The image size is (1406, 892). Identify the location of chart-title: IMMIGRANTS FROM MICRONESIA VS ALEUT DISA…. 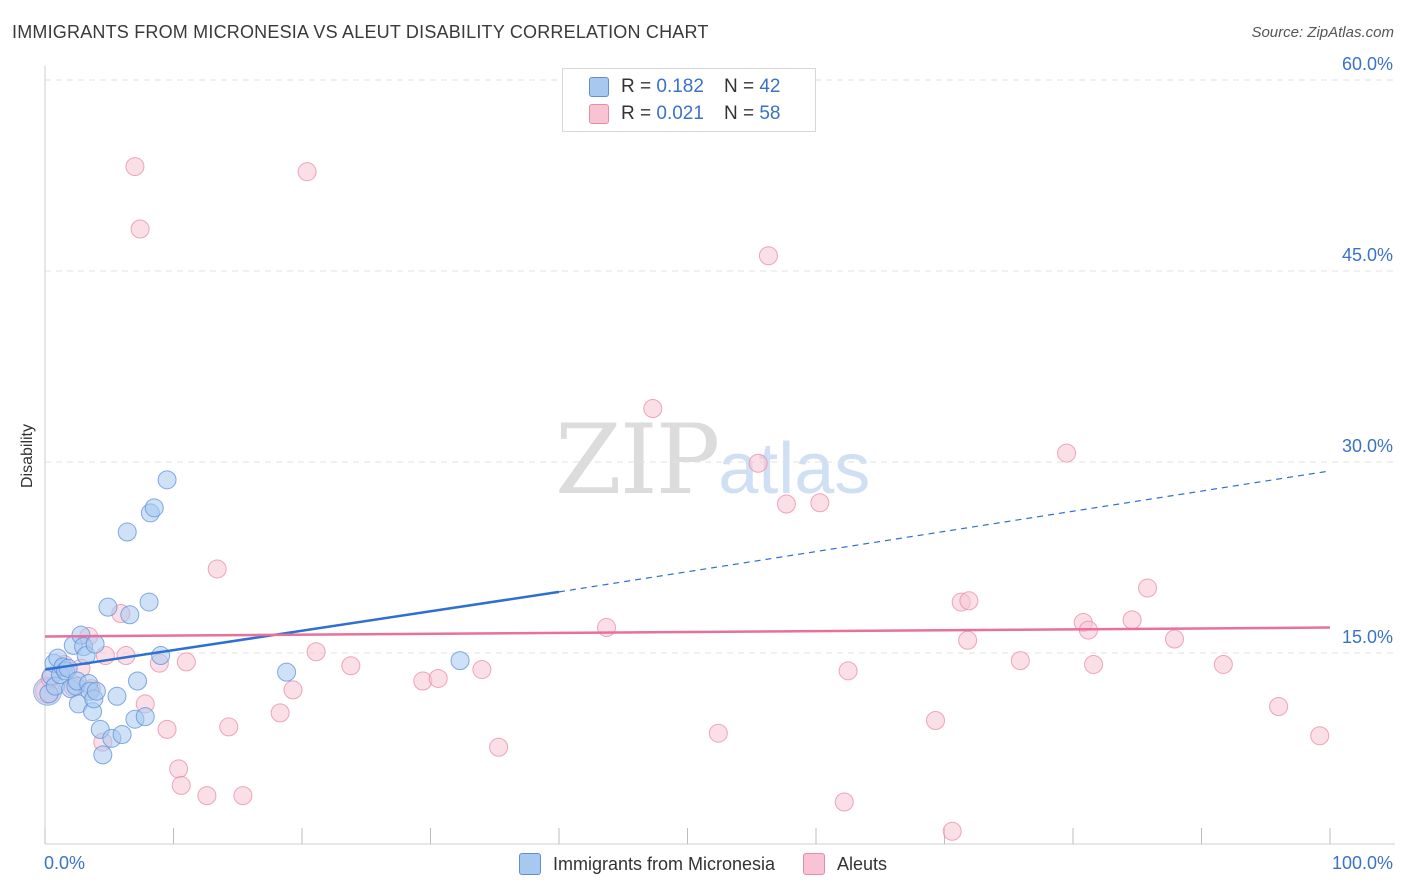
(360, 32).